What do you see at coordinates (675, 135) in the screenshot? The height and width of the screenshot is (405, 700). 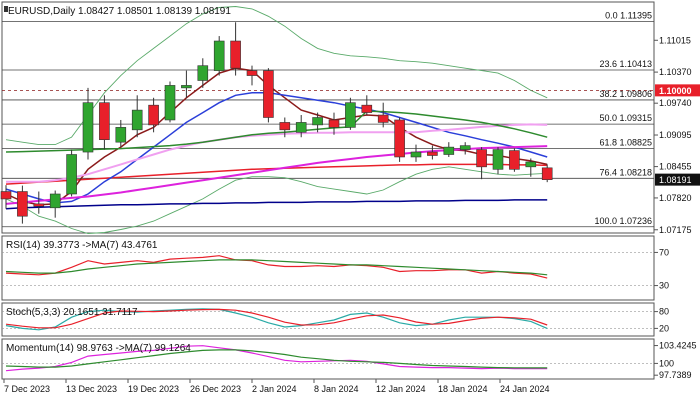 I see `y-tick-label: 1.09095` at bounding box center [675, 135].